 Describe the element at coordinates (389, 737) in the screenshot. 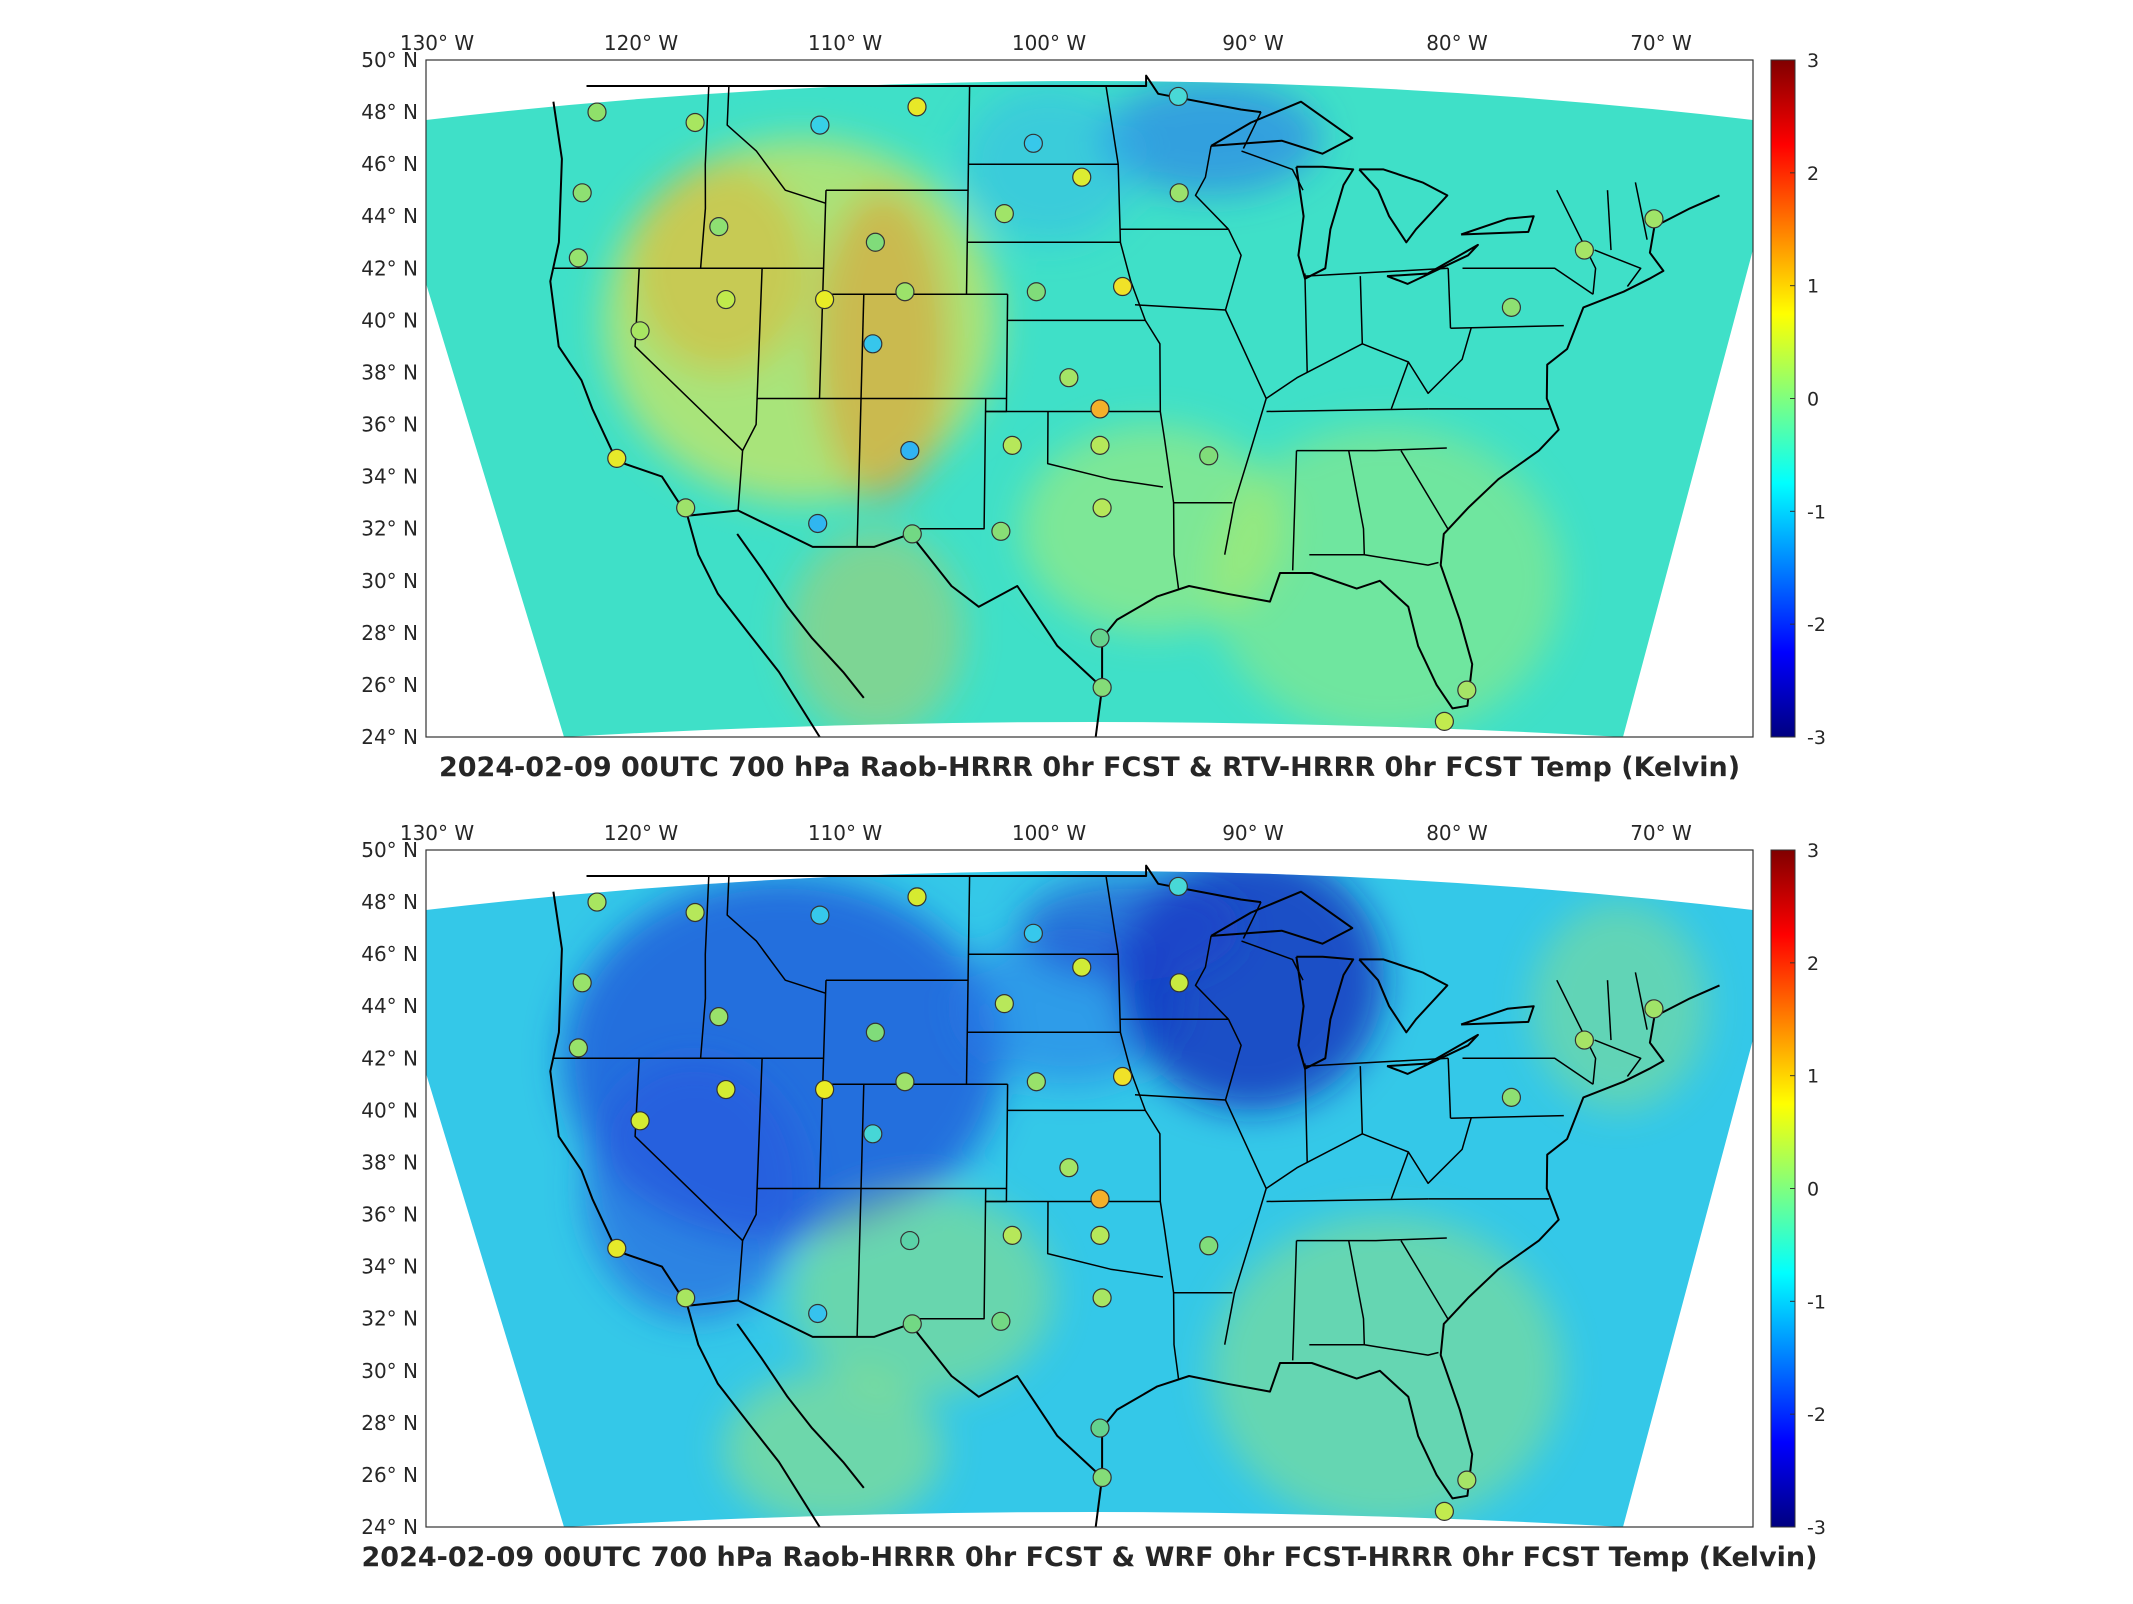

I see `latitude-tick-label: 24° N` at that location.